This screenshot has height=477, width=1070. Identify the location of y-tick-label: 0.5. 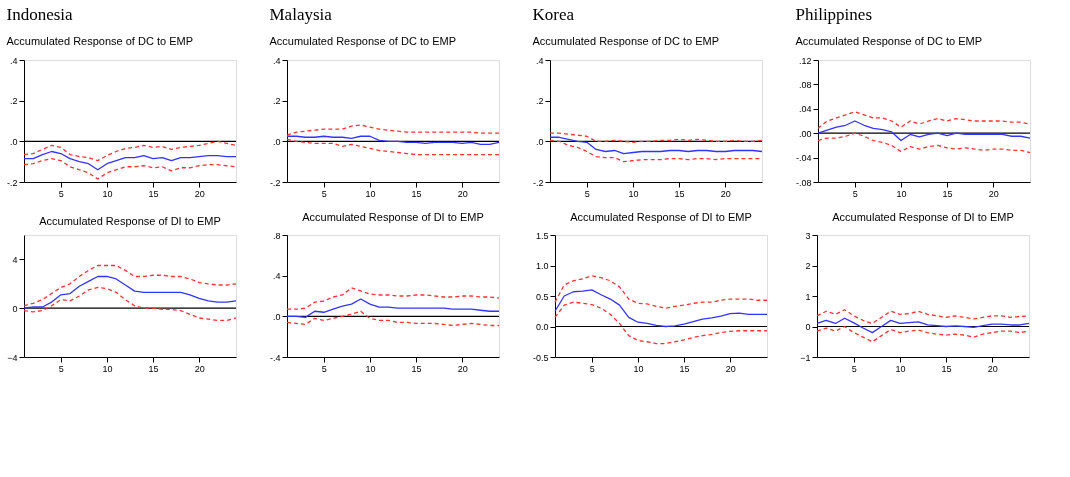
(542, 296).